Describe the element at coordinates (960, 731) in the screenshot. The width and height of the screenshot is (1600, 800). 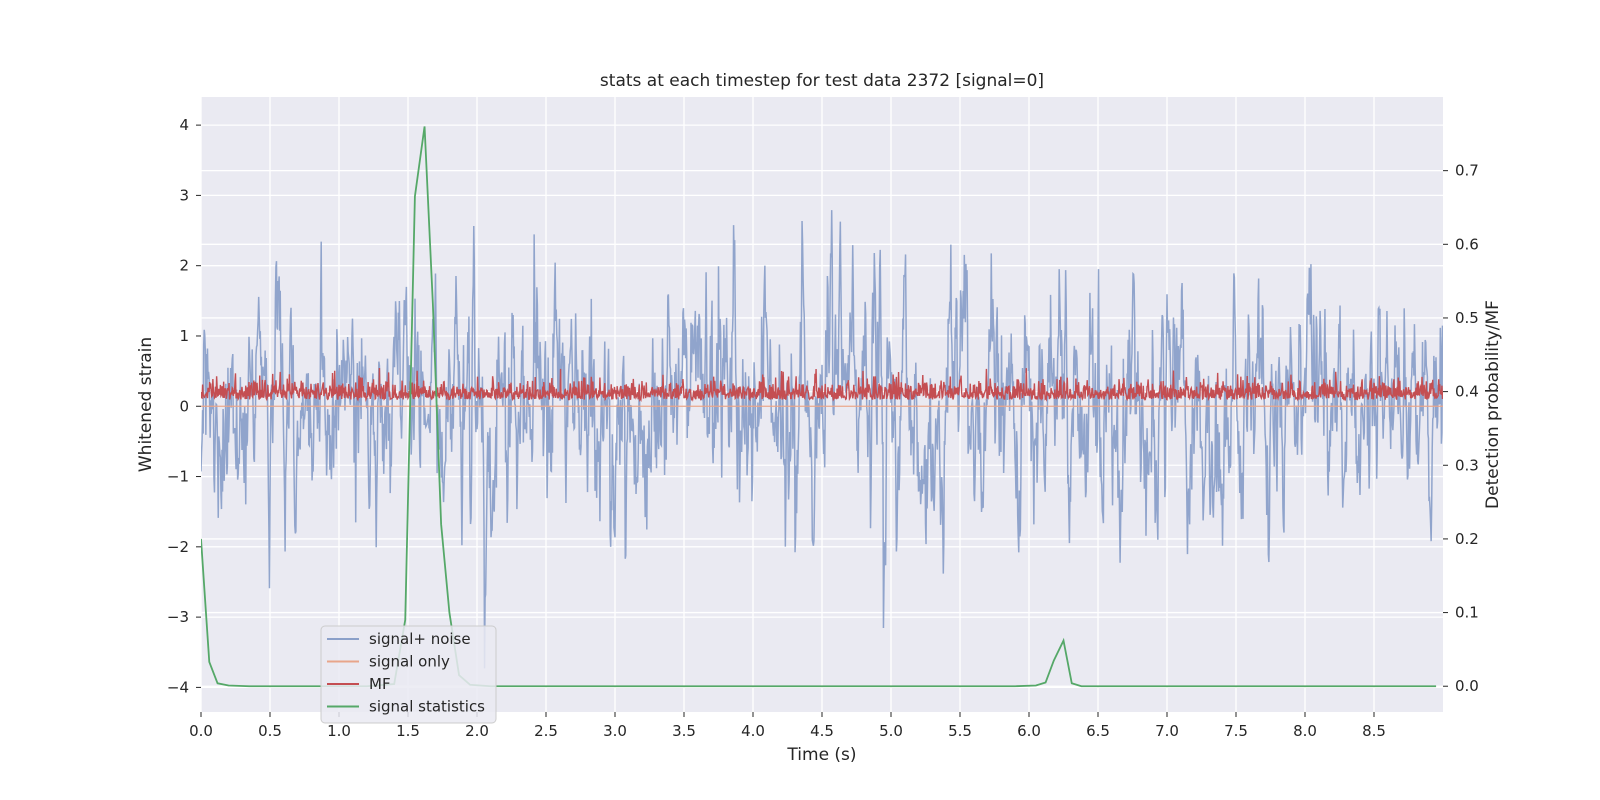
I see `x-tick-label: 5.5` at that location.